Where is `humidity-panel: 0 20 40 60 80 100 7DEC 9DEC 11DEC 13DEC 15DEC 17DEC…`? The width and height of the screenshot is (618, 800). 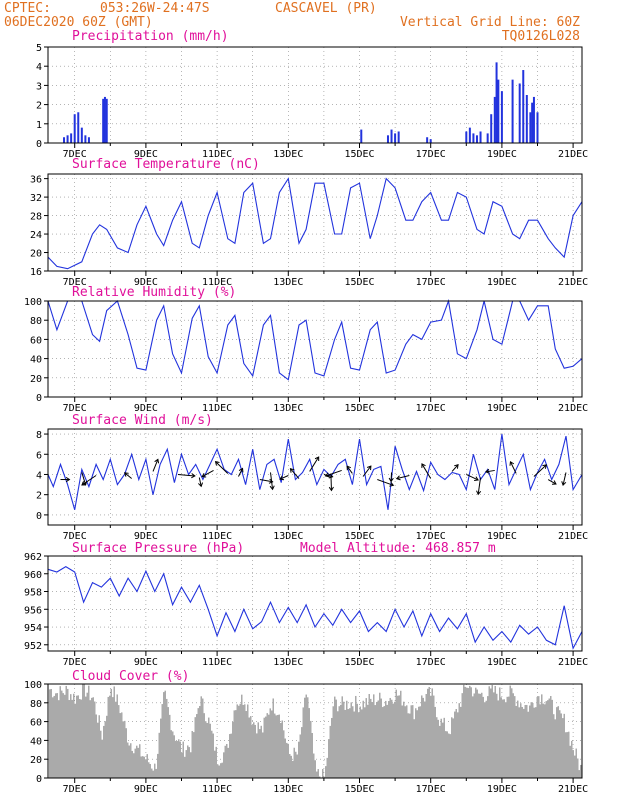
humidity-panel: 0 20 40 60 80 100 7DEC 9DEC 11DEC 13DEC 15DEC 17DEC… is located at coordinates (306, 355).